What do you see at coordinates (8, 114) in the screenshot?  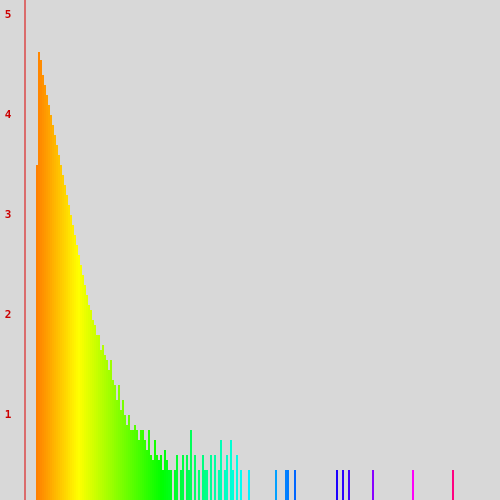 I see `y-tick-label: 4` at bounding box center [8, 114].